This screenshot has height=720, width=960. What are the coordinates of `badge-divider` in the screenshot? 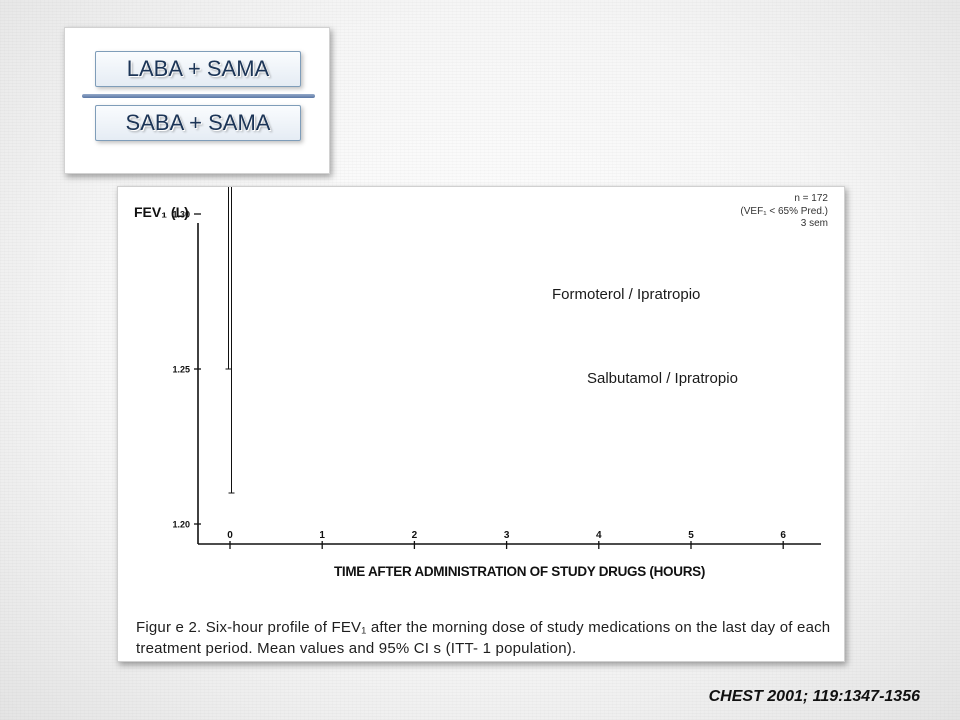 It's located at (198, 96).